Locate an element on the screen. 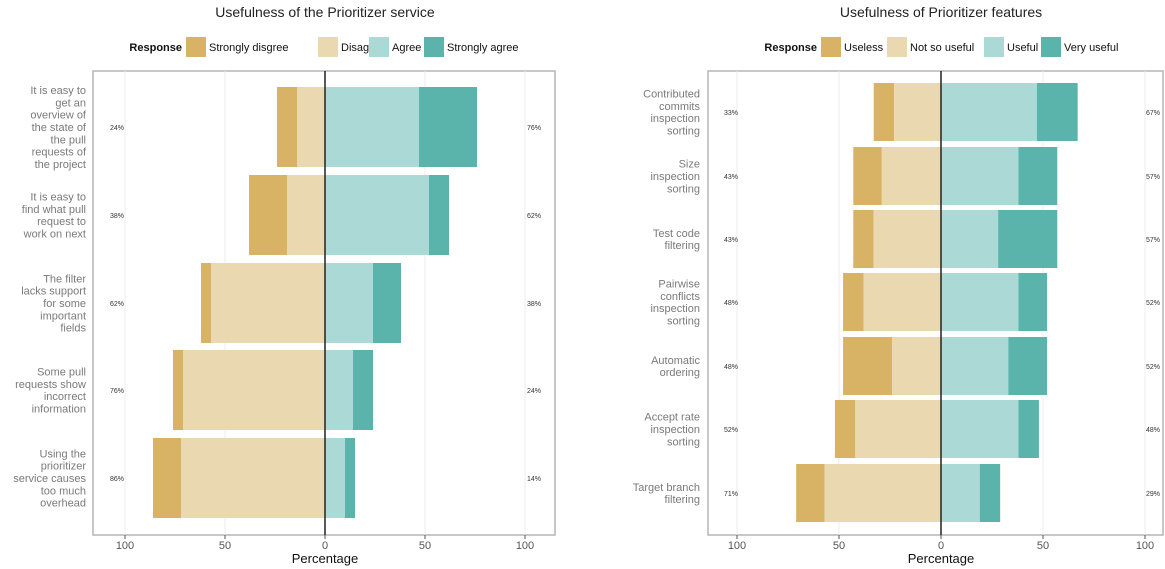  category-label-line: incorrect is located at coordinates (65, 397).